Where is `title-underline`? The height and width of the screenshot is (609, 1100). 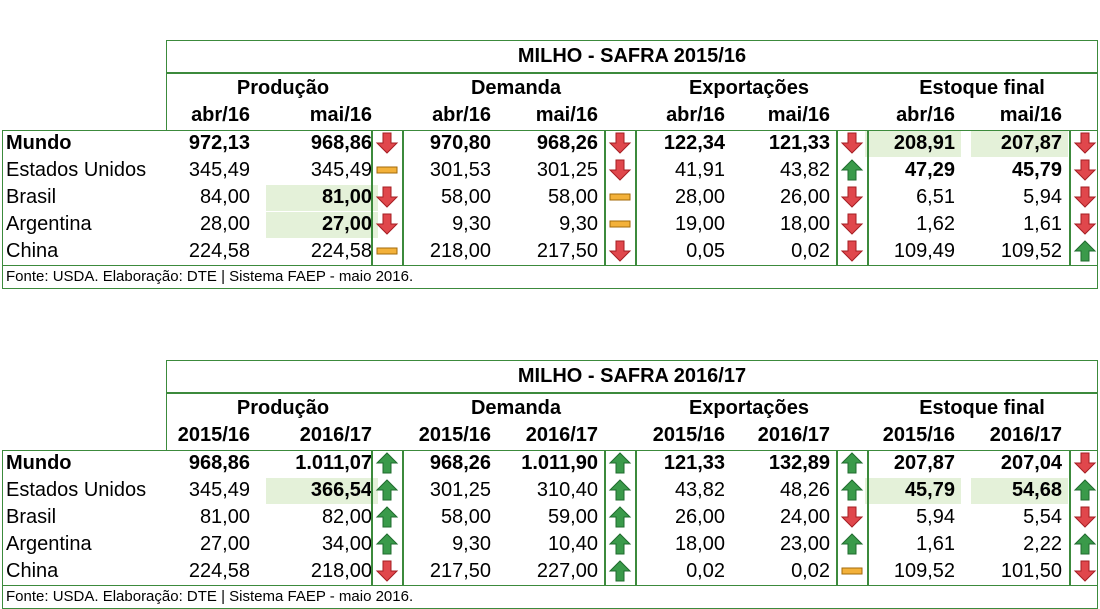 title-underline is located at coordinates (632, 73).